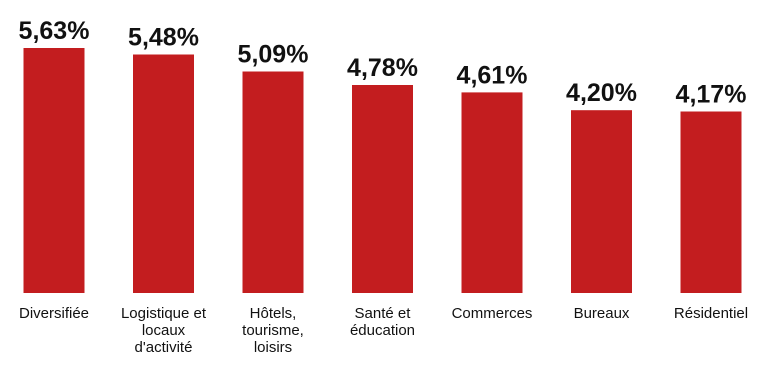  I want to click on category-label-3: Hôtels, tourisme, loisirs, so click(273, 330).